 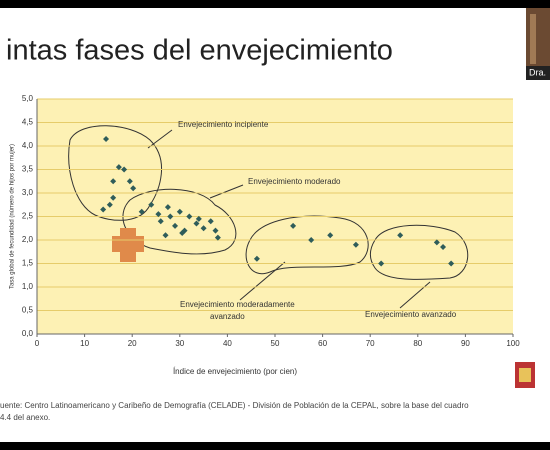 What do you see at coordinates (370, 343) in the screenshot?
I see `x-tick-label: 70` at bounding box center [370, 343].